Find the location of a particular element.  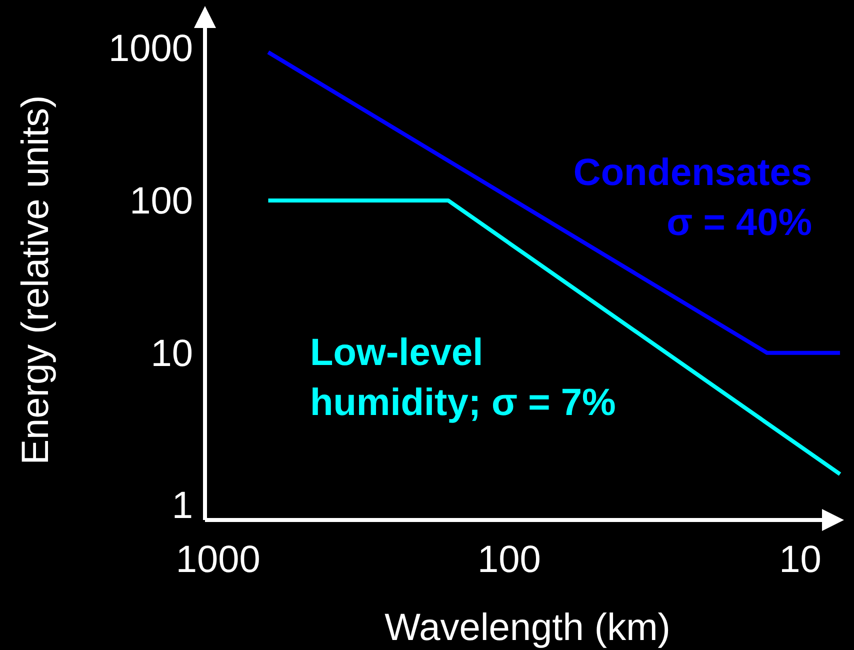

y-tick-label: 100 is located at coordinates (161, 201).